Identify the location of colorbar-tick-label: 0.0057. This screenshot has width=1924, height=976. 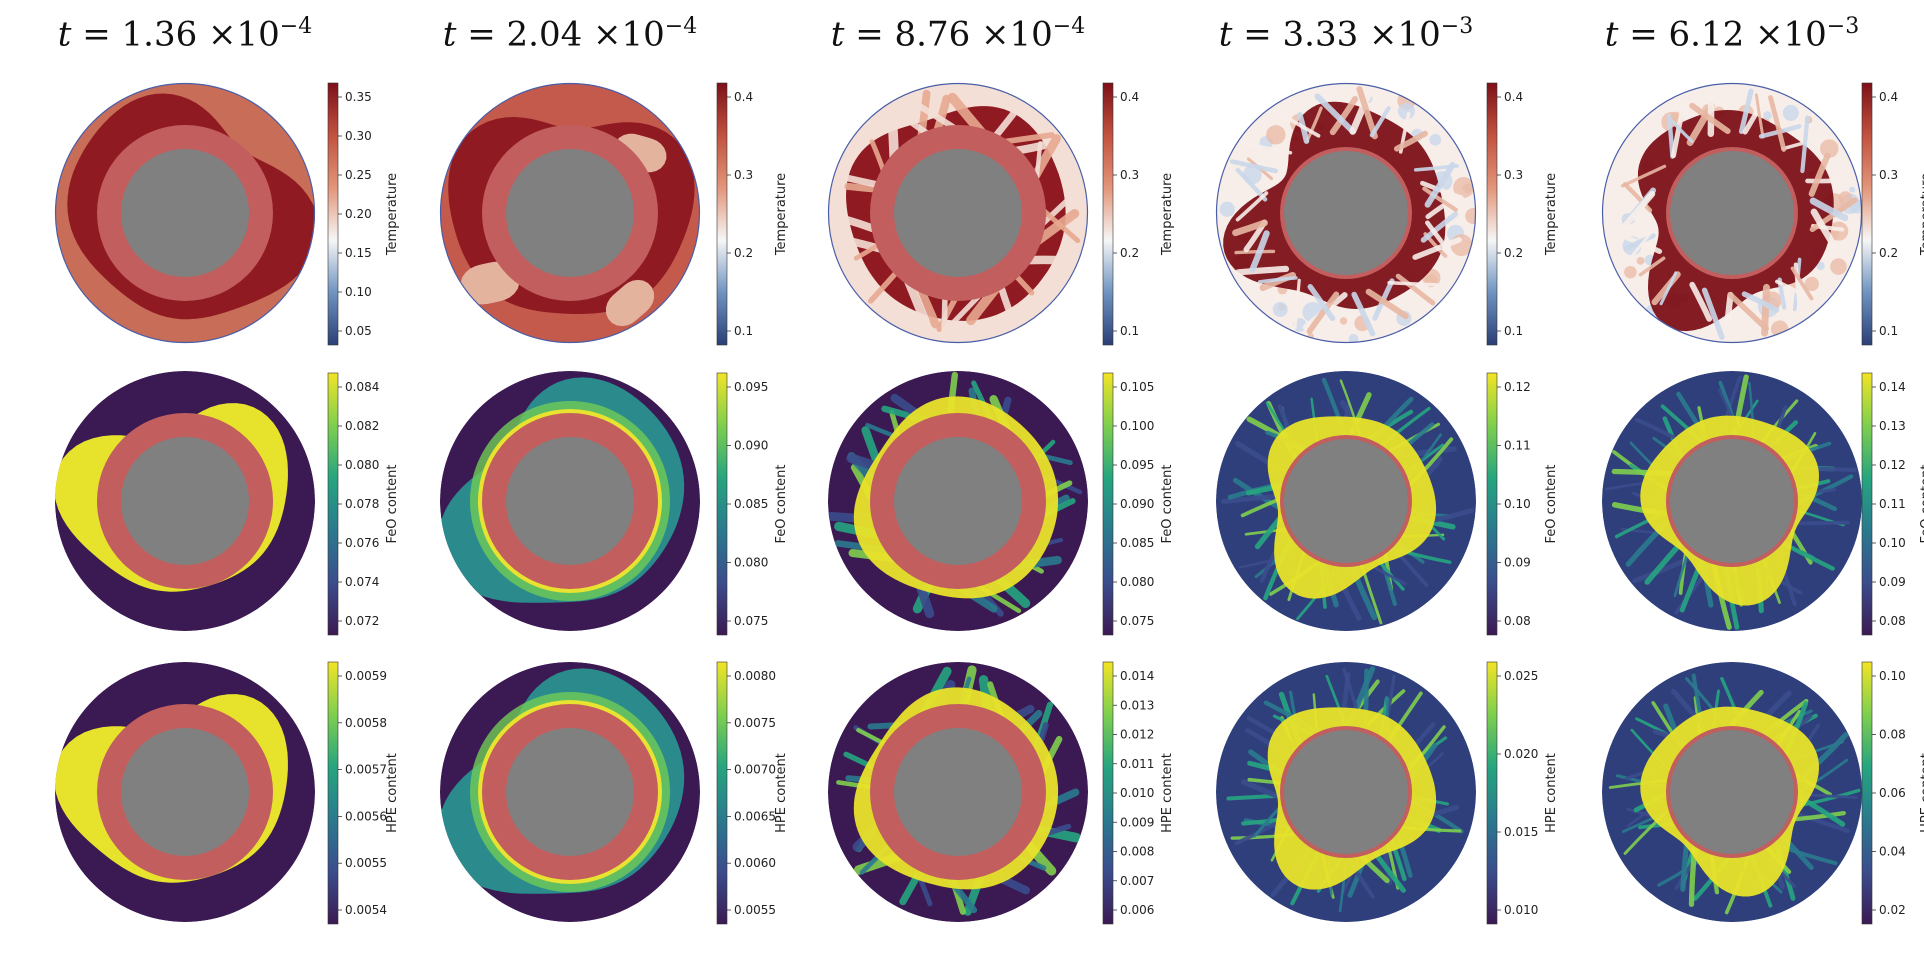
(366, 770).